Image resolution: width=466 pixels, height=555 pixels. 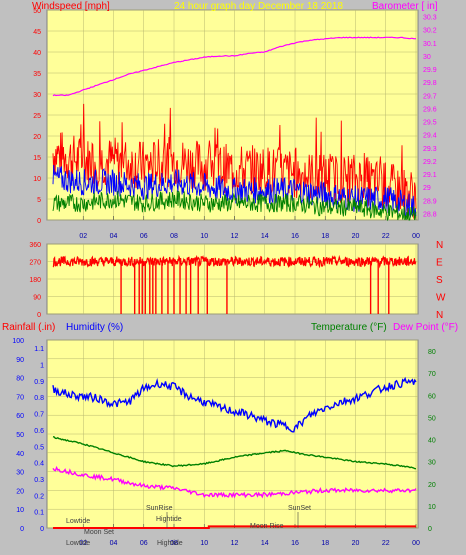 I want to click on temperature-y-tick-label: 50, so click(x=432, y=418).